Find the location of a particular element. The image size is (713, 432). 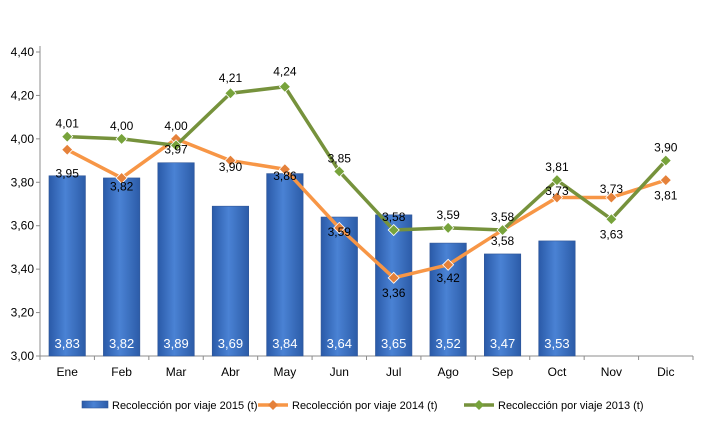

legend-label: Recolección por viaje 2014 (t) is located at coordinates (365, 406).